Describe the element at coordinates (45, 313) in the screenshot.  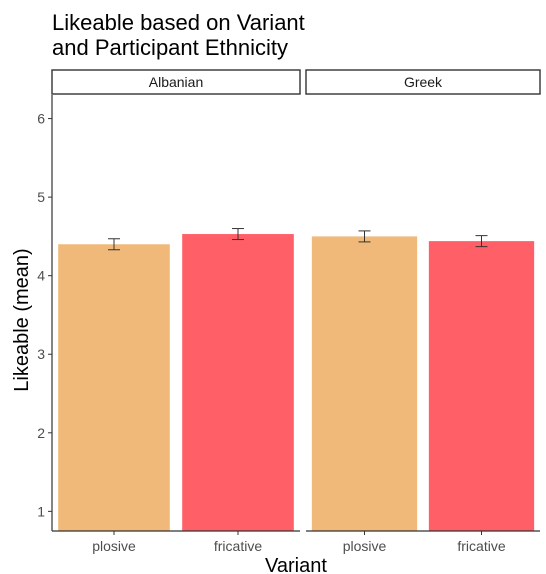
I see `y-axis: 1 2 3 4 5 6` at that location.